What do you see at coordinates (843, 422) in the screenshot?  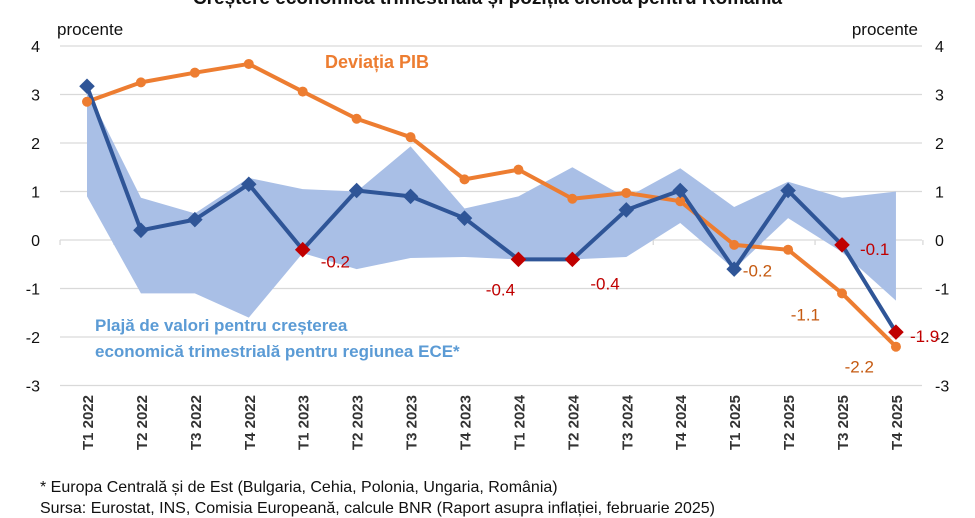 I see `x-tick-label: T3 2025` at bounding box center [843, 422].